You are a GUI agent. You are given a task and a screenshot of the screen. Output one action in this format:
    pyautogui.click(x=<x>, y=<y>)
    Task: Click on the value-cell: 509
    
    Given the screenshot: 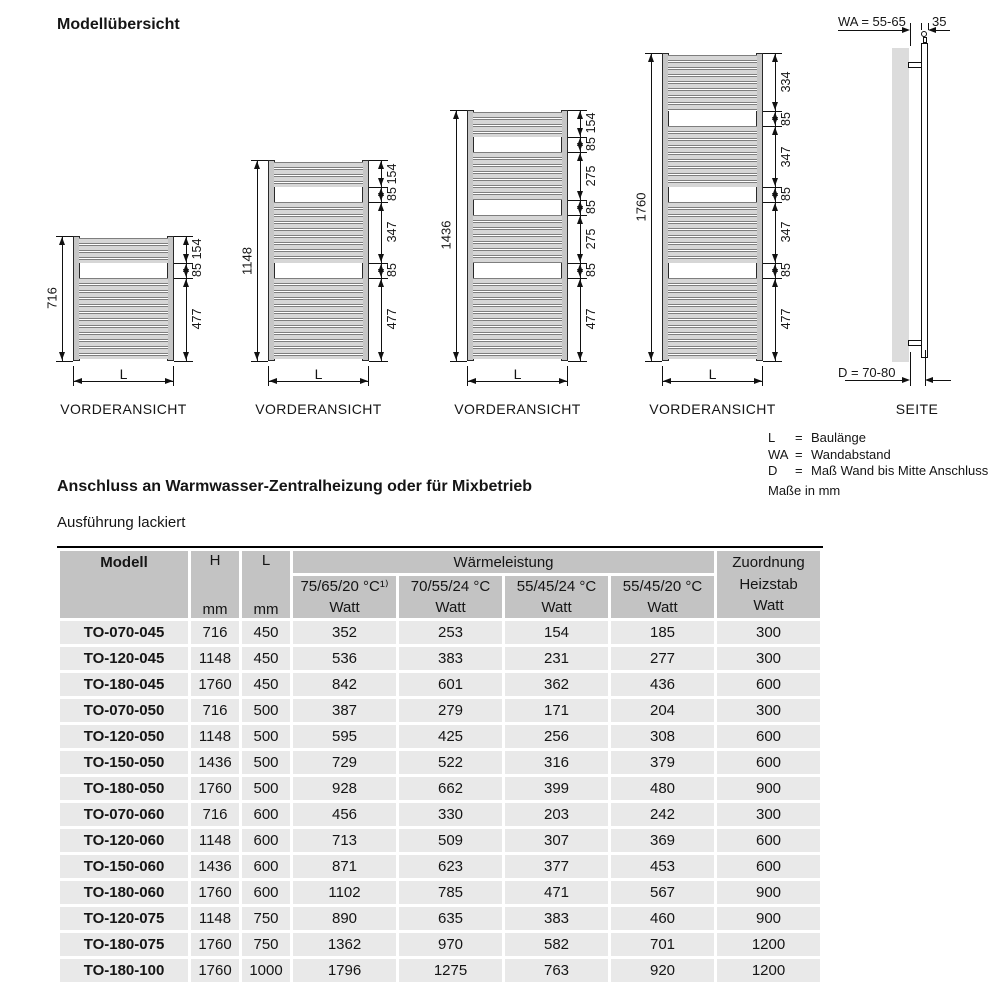 What is the action you would take?
    pyautogui.click(x=450, y=840)
    